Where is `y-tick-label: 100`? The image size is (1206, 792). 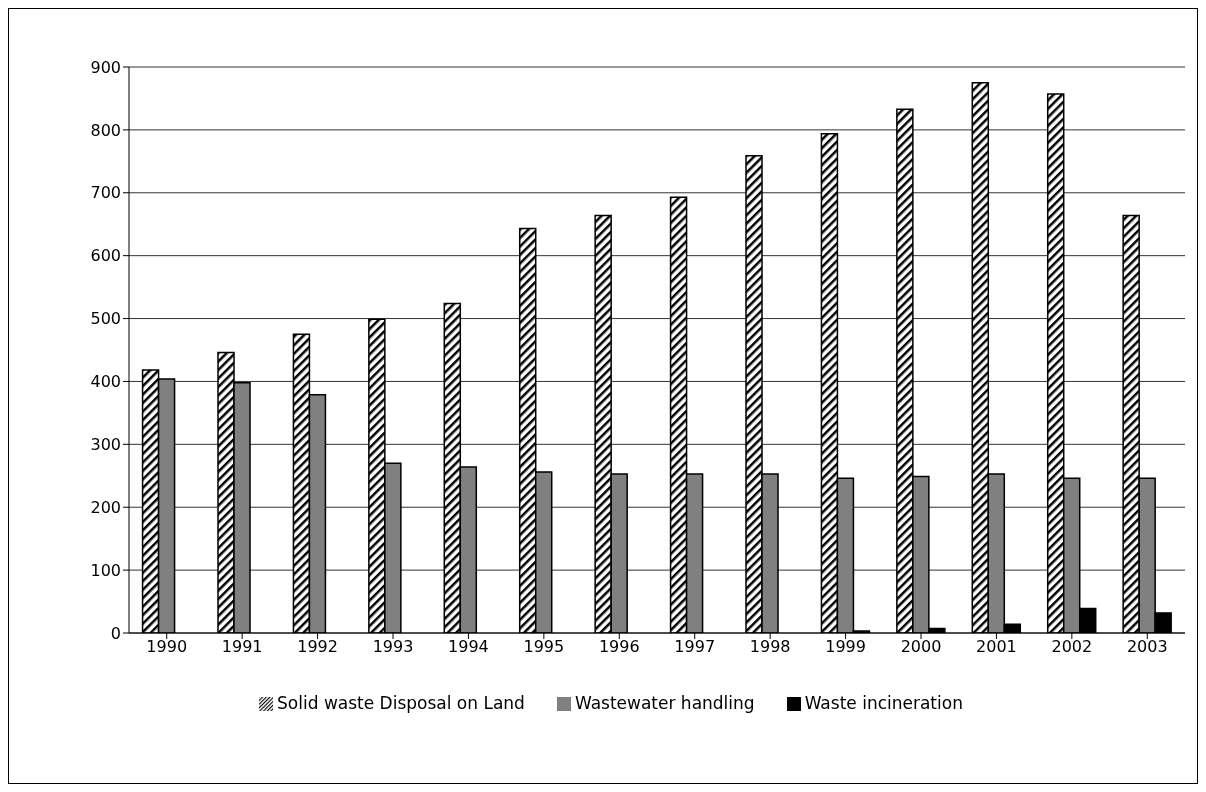
y-tick-label: 100 is located at coordinates (105, 570).